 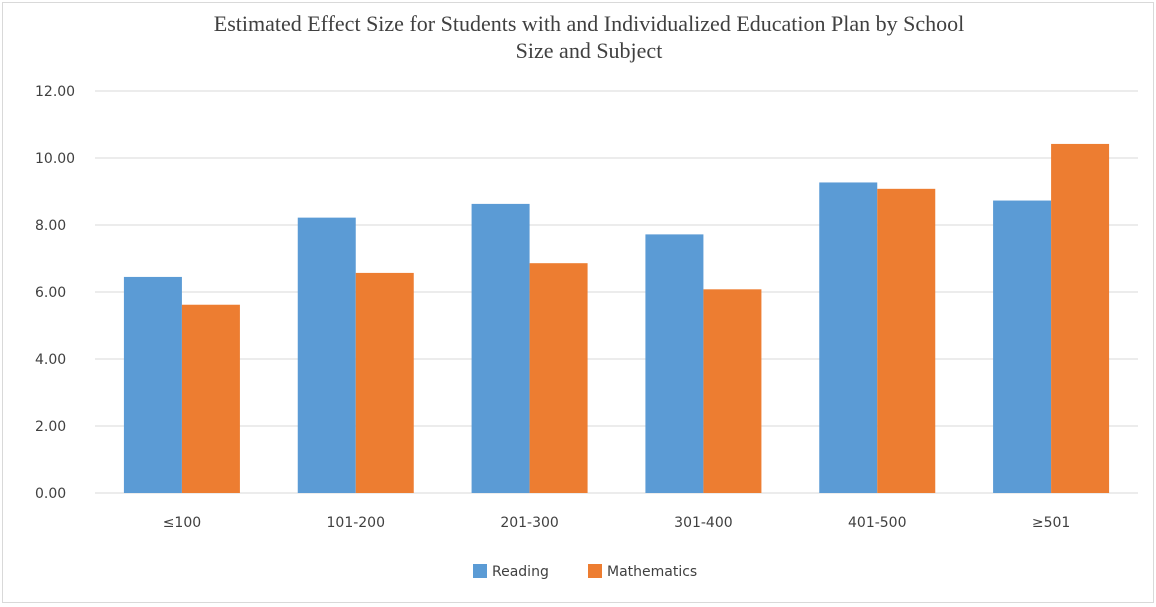 I want to click on x-tick-label: ≤100, so click(x=182, y=523).